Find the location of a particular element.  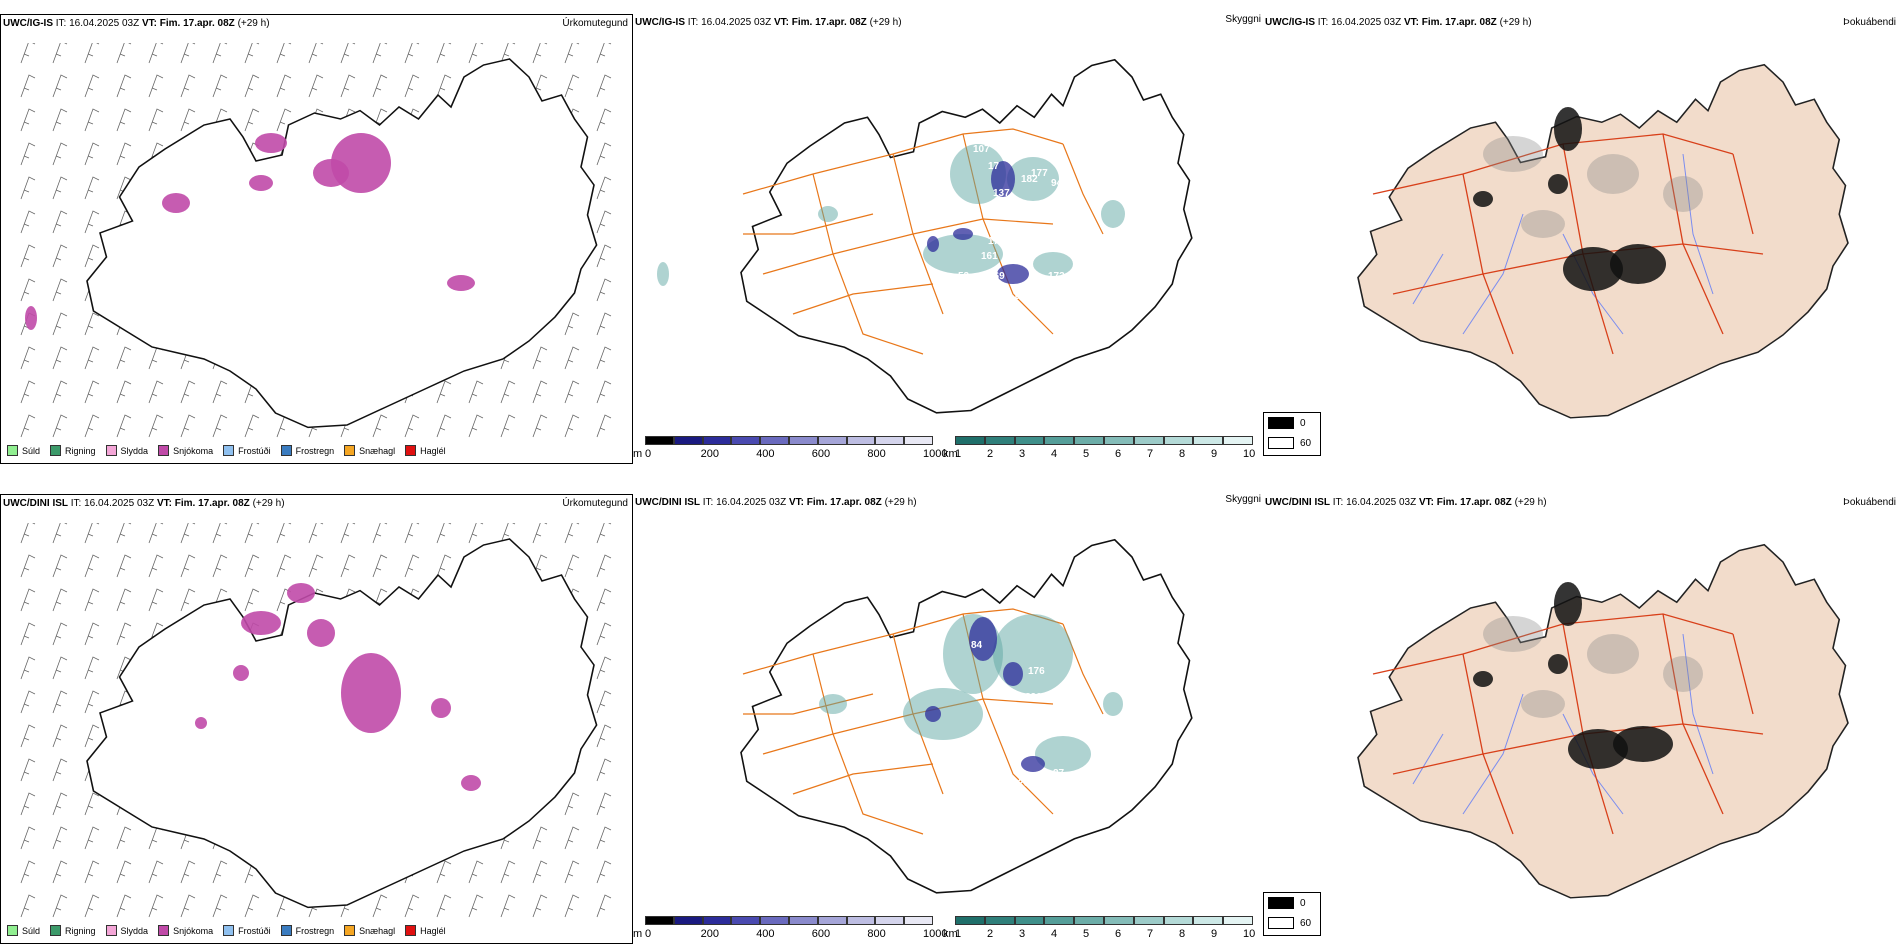

colorbar-tick: 4 is located at coordinates (1054, 454).